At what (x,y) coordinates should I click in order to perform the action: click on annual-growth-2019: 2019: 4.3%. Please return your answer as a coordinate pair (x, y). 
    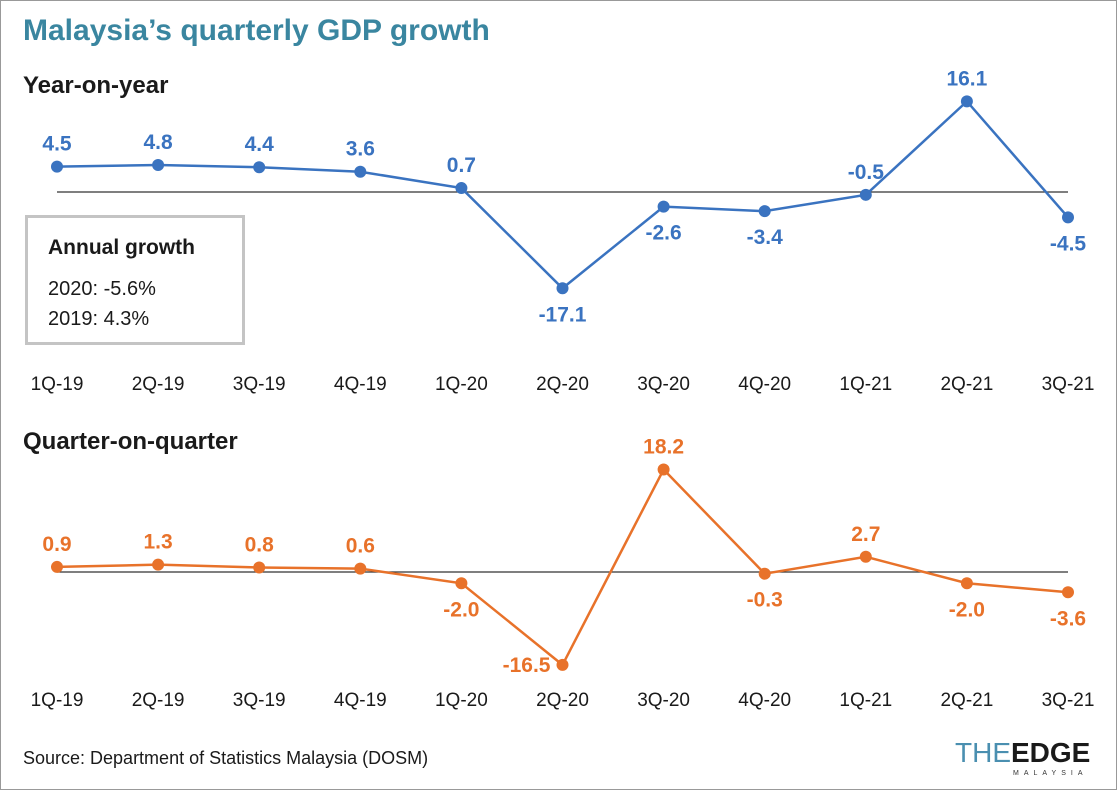
    Looking at the image, I should click on (99, 319).